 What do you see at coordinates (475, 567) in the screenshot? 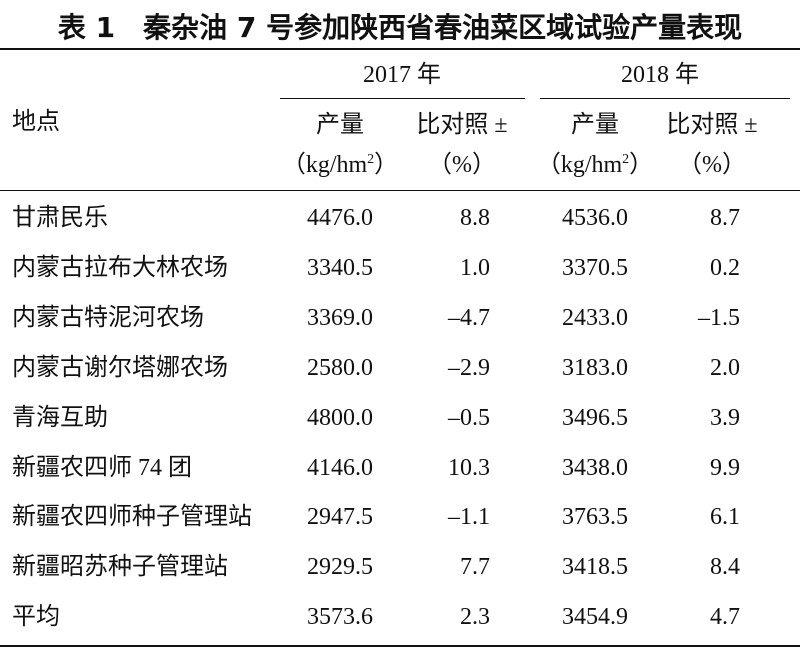
I see `cell: 7.7` at bounding box center [475, 567].